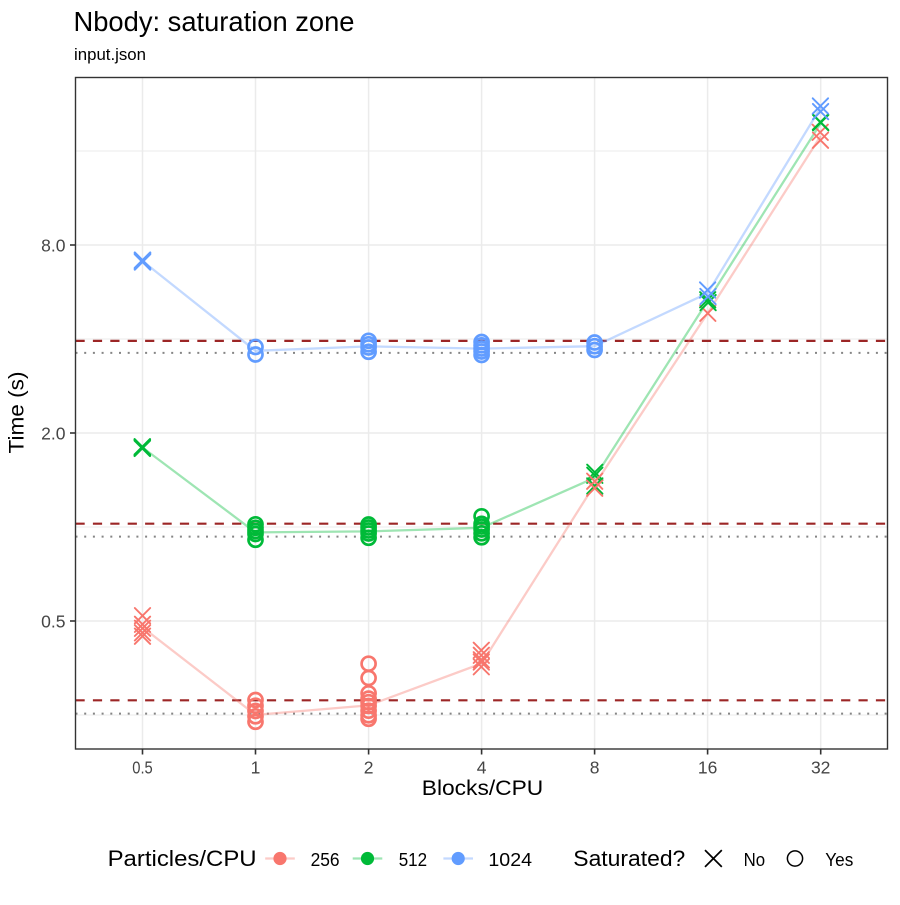 Image resolution: width=900 pixels, height=905 pixels. Describe the element at coordinates (53, 245) in the screenshot. I see `svg-text: 8.0` at that location.